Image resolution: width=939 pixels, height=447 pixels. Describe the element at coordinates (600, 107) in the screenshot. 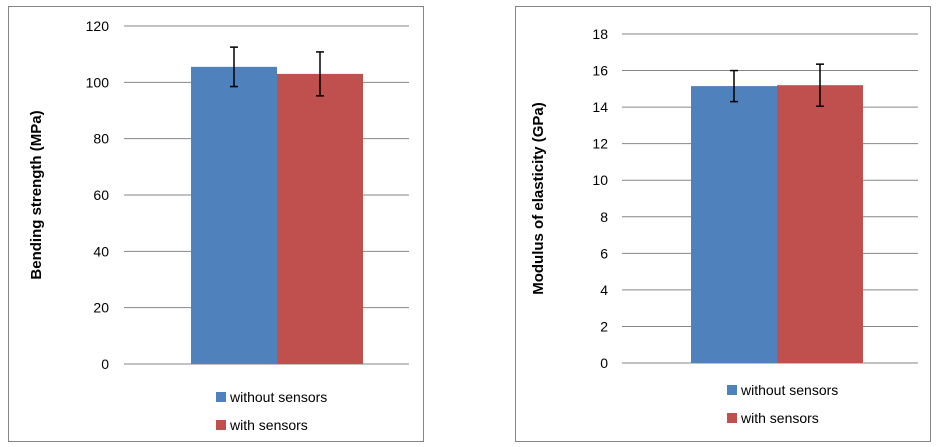

I see `y-tick-label: 14` at that location.